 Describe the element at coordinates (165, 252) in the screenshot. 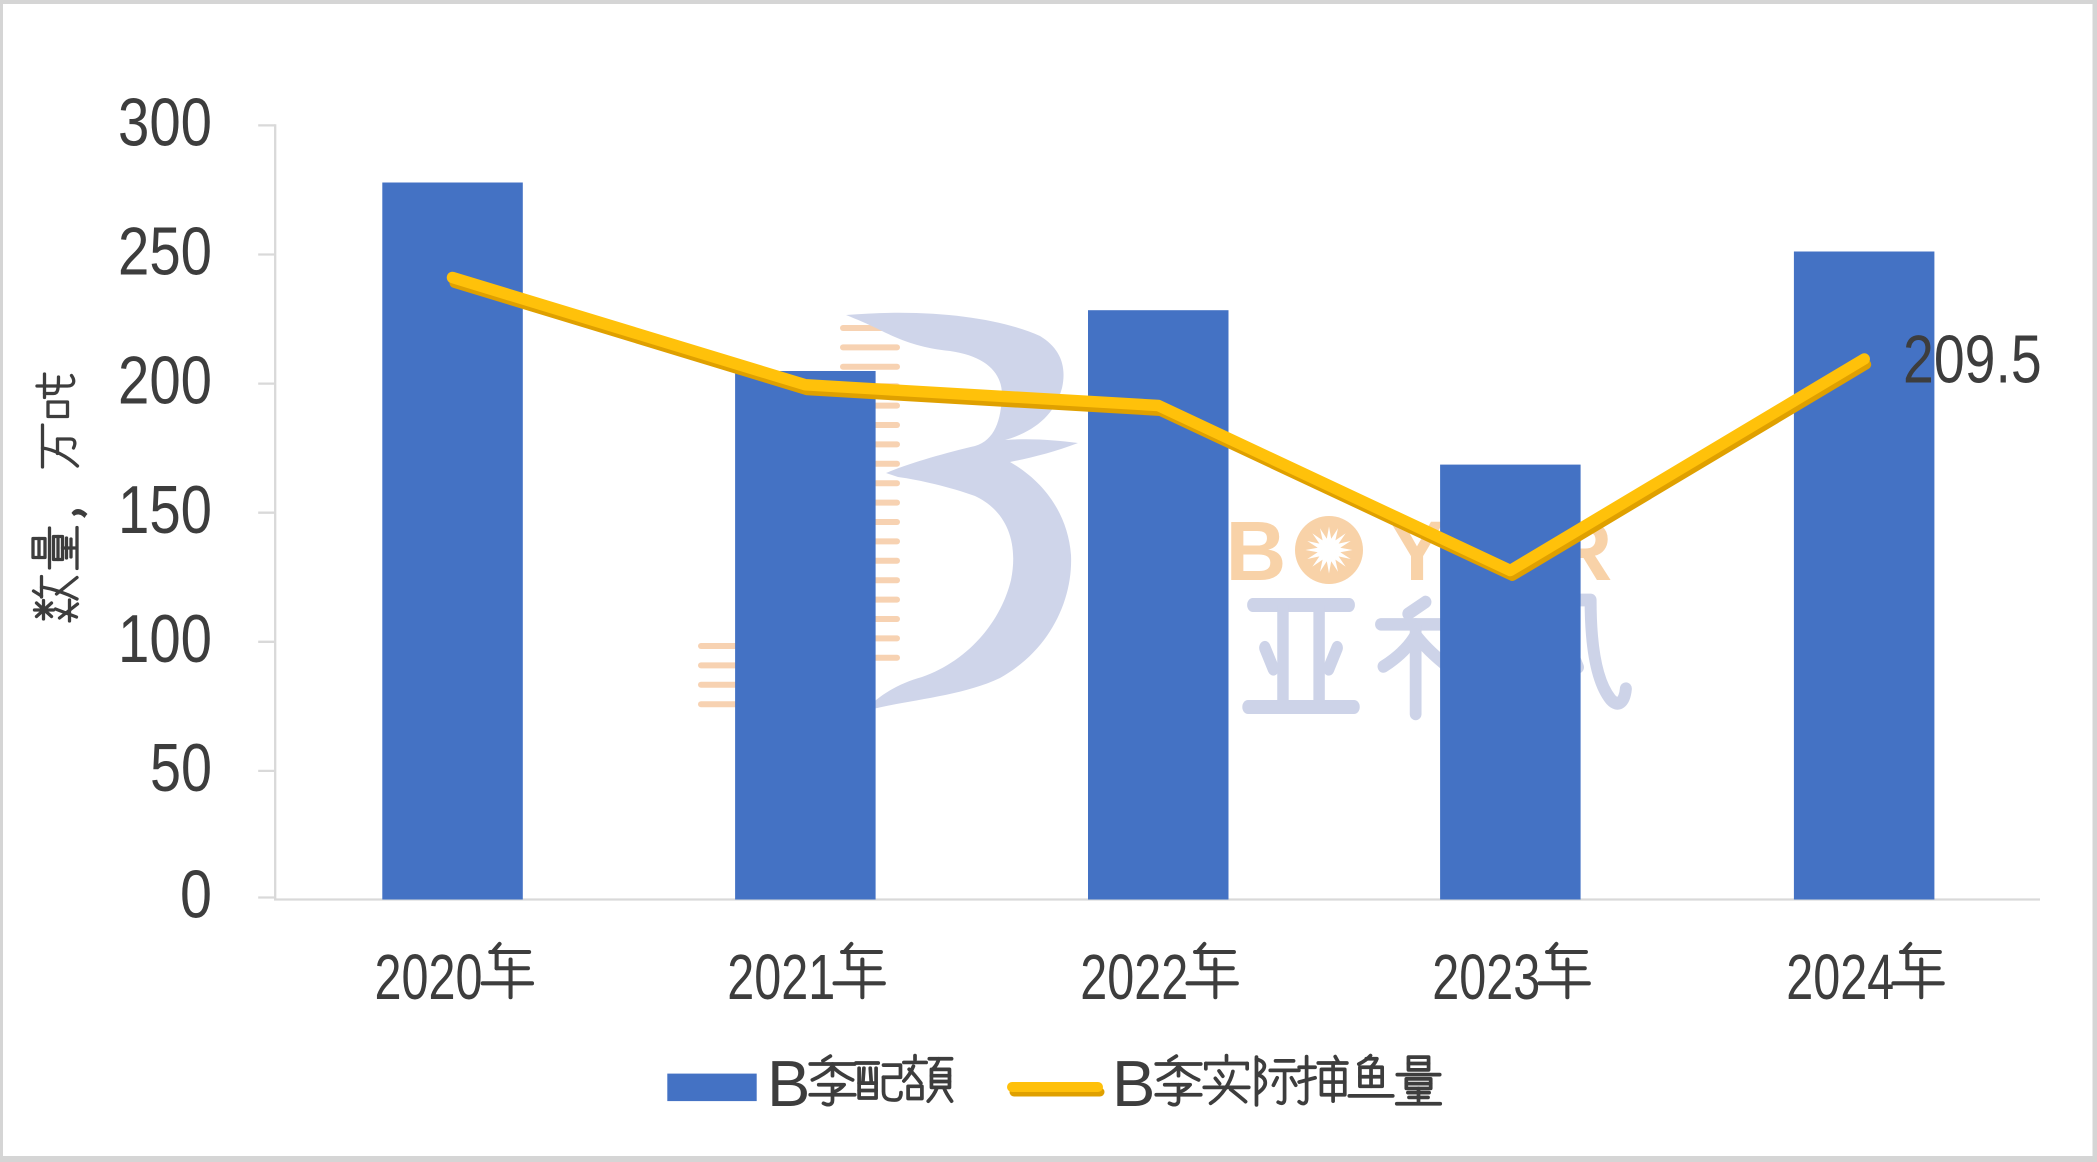

I see `svg-text: 250` at that location.